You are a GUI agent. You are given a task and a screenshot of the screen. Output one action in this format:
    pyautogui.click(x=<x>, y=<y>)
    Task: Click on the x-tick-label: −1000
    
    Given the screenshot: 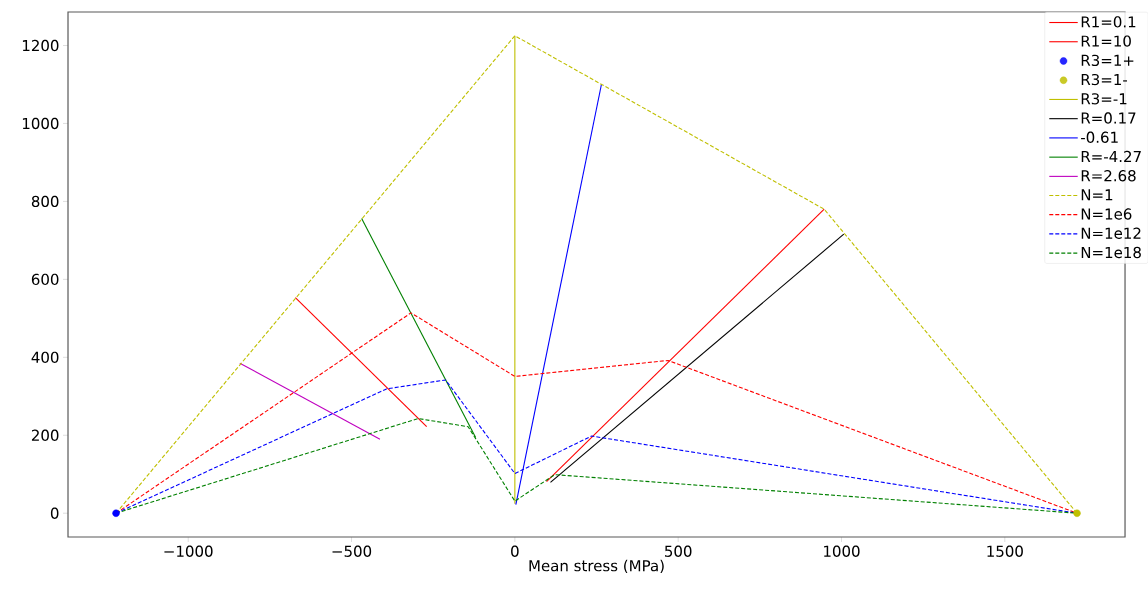 What is the action you would take?
    pyautogui.click(x=188, y=551)
    